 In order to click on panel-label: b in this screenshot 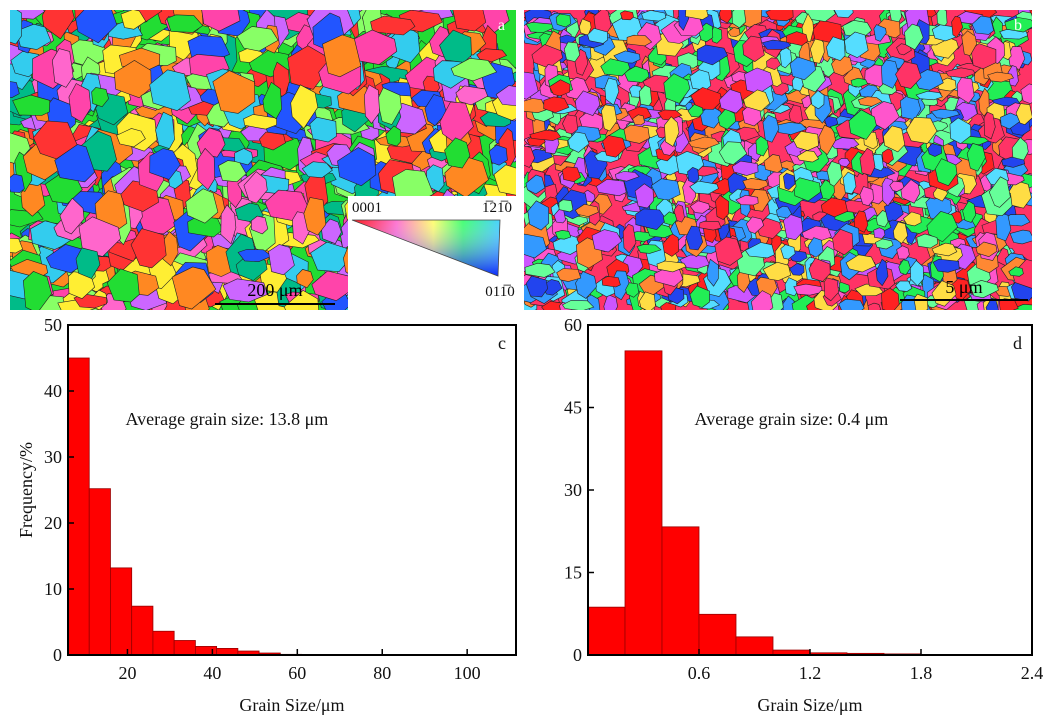, I will do `click(1018, 25)`.